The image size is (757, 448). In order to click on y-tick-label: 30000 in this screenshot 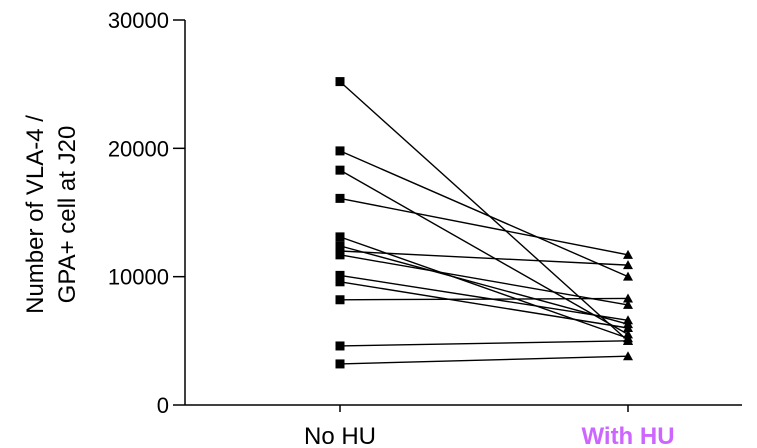, I will do `click(138, 20)`.